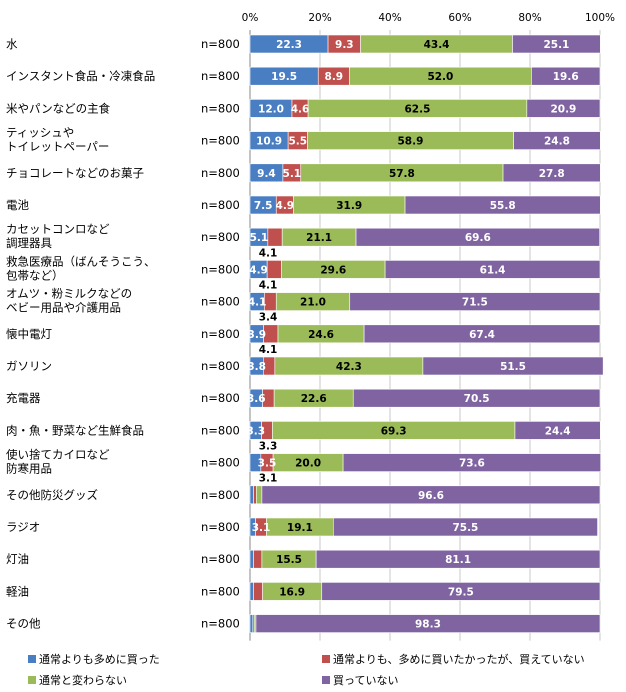  I want to click on data-label: 19.6, so click(566, 77).